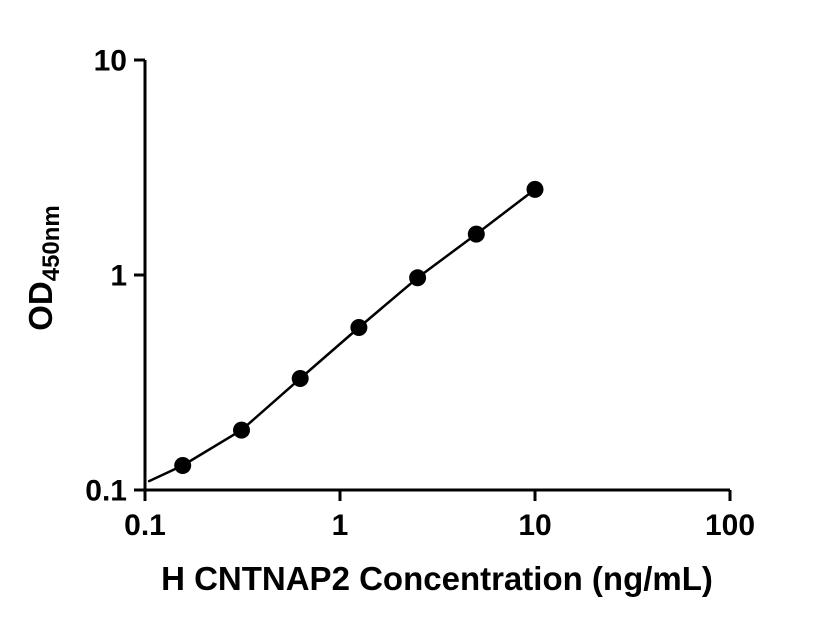 This screenshot has height=640, width=816. I want to click on y-tick-label: 1, so click(118, 276).